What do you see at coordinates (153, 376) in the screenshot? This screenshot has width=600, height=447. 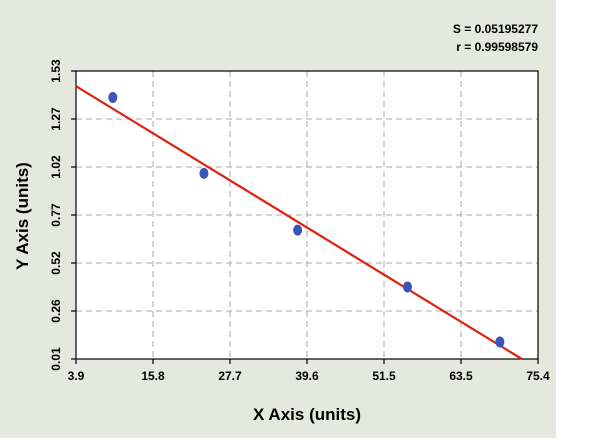 I see `x-tick-label: 15.8` at bounding box center [153, 376].